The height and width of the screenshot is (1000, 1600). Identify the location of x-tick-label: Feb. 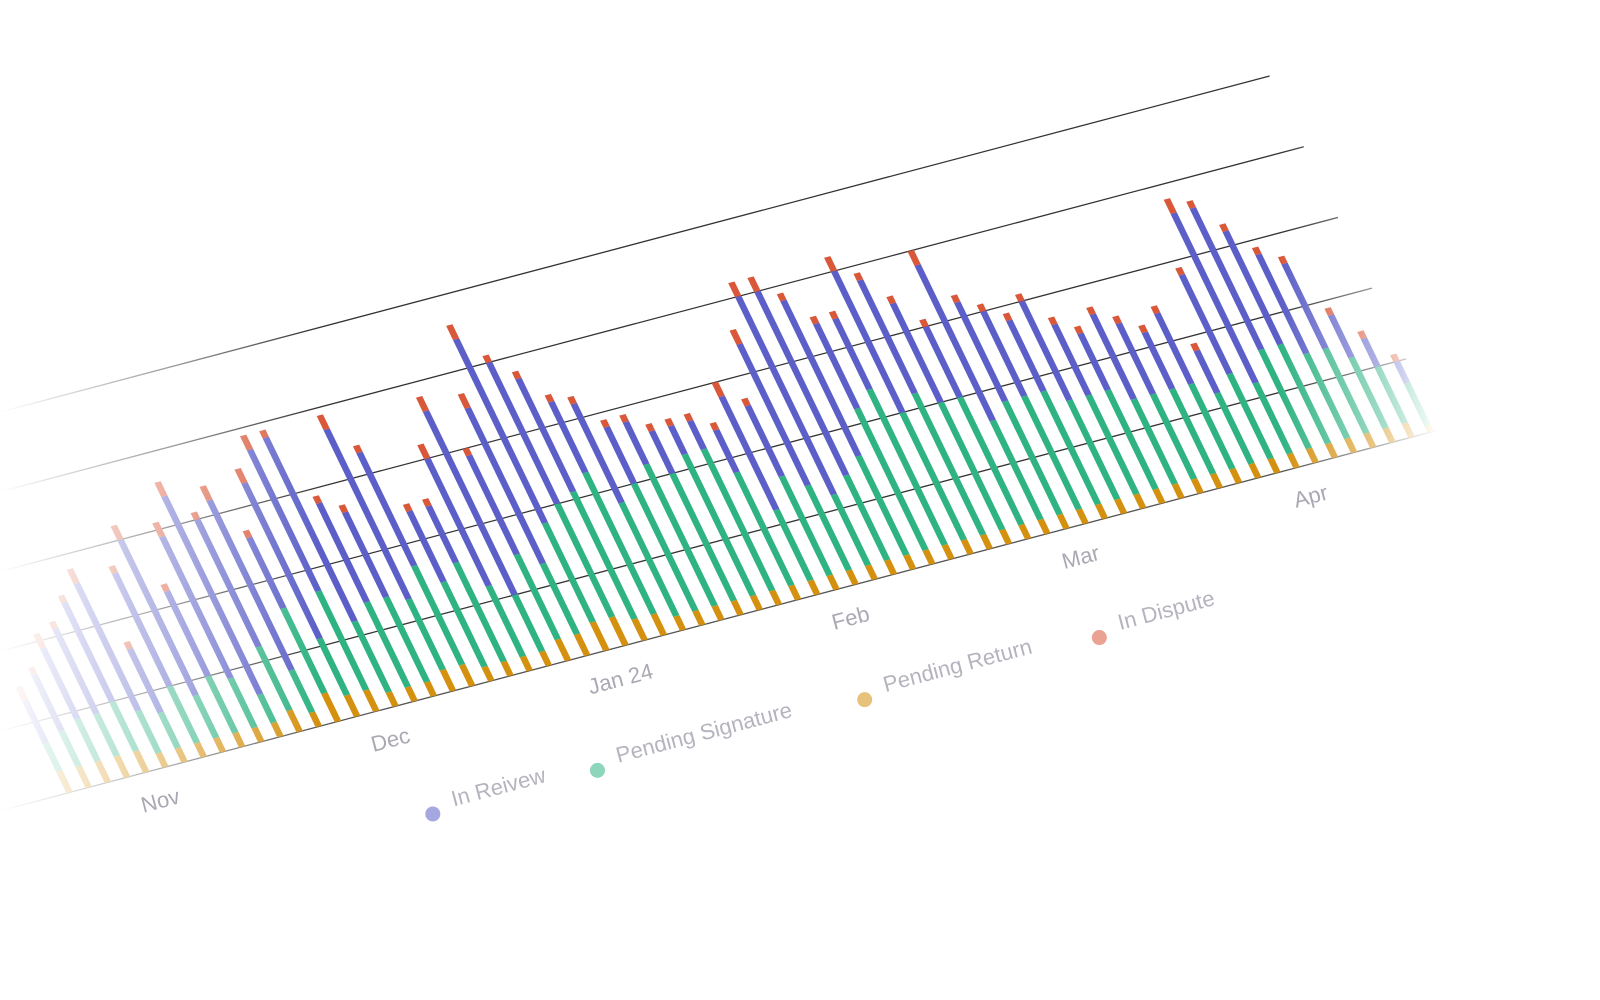
(850, 618).